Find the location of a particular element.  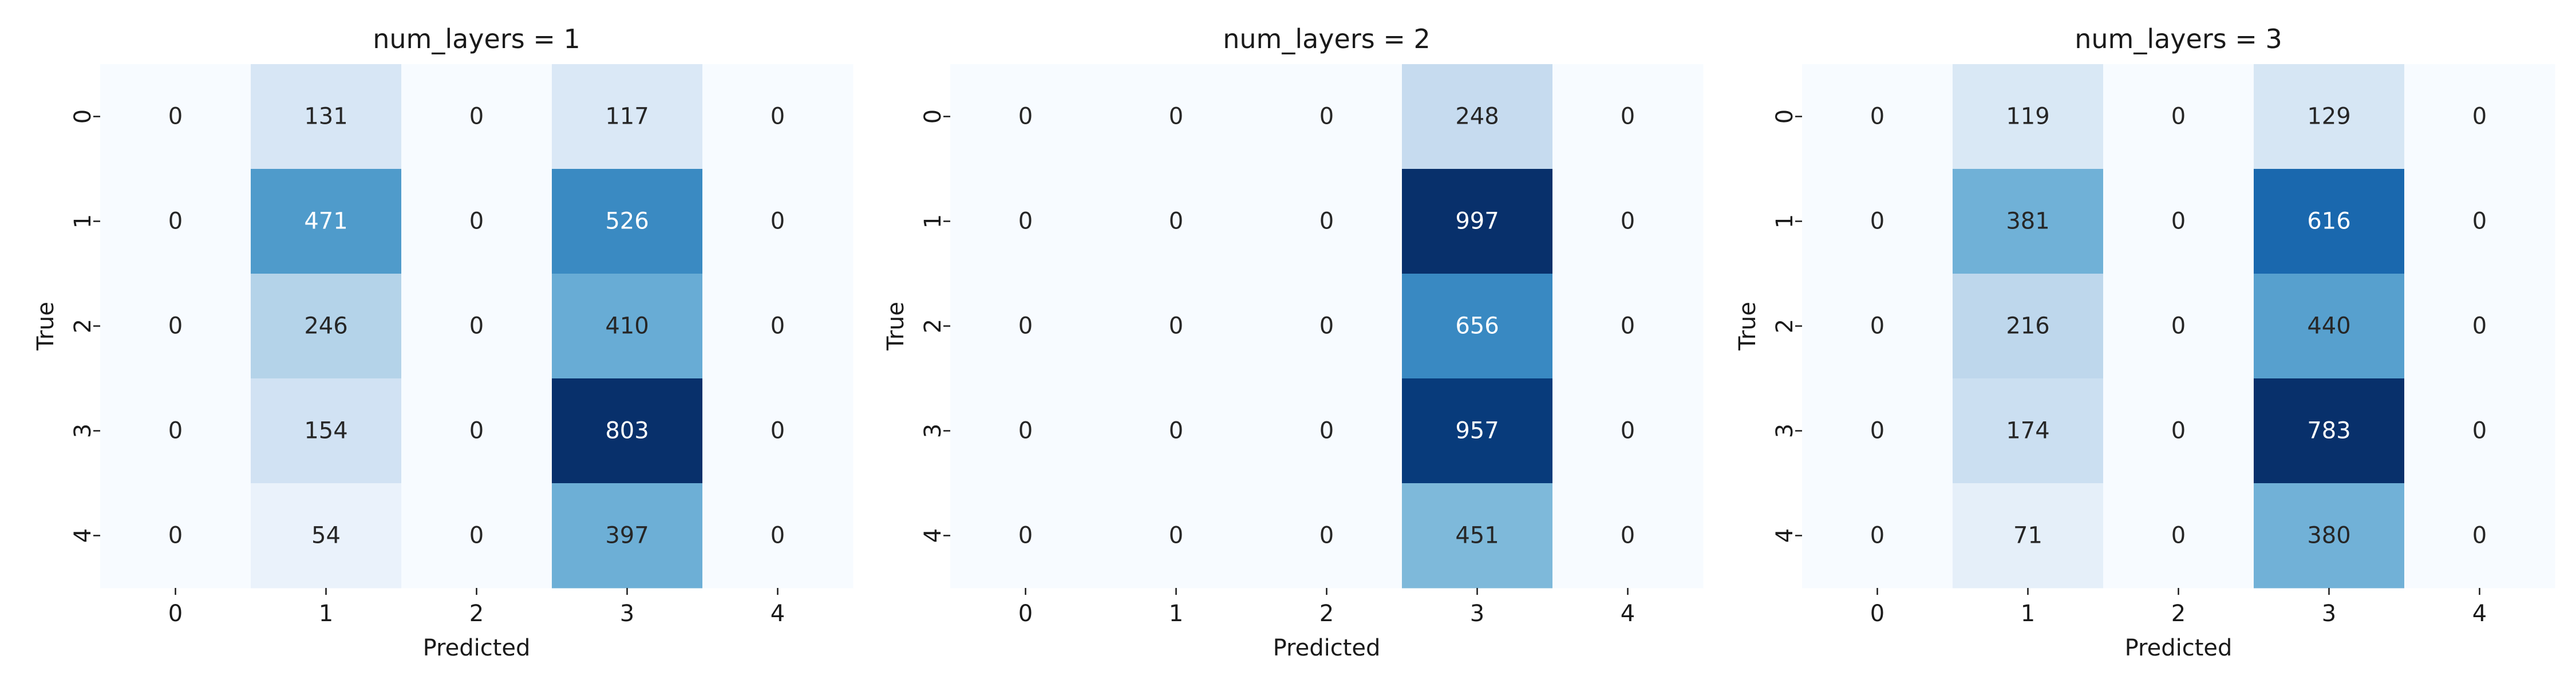

cell-value-label: 997 is located at coordinates (1477, 222).